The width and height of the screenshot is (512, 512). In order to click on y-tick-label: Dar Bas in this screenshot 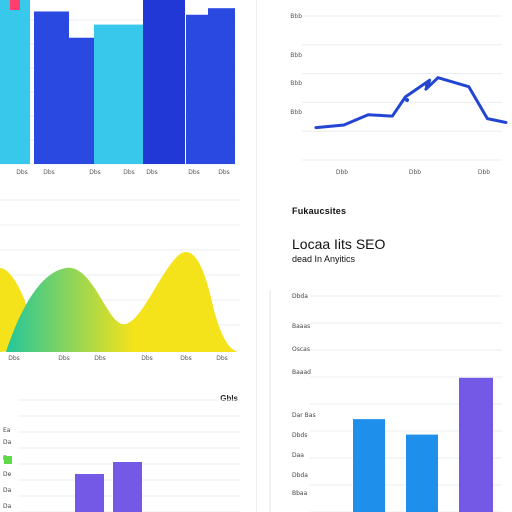, I will do `click(304, 415)`.